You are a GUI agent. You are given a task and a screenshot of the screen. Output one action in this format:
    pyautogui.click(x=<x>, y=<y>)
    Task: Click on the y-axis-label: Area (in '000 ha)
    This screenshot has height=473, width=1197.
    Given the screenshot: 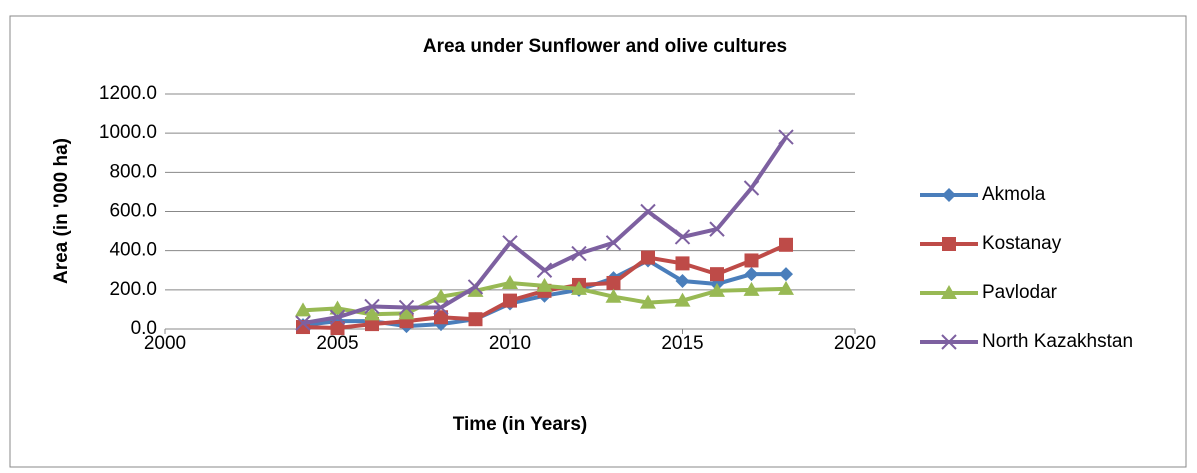 What is the action you would take?
    pyautogui.click(x=61, y=211)
    